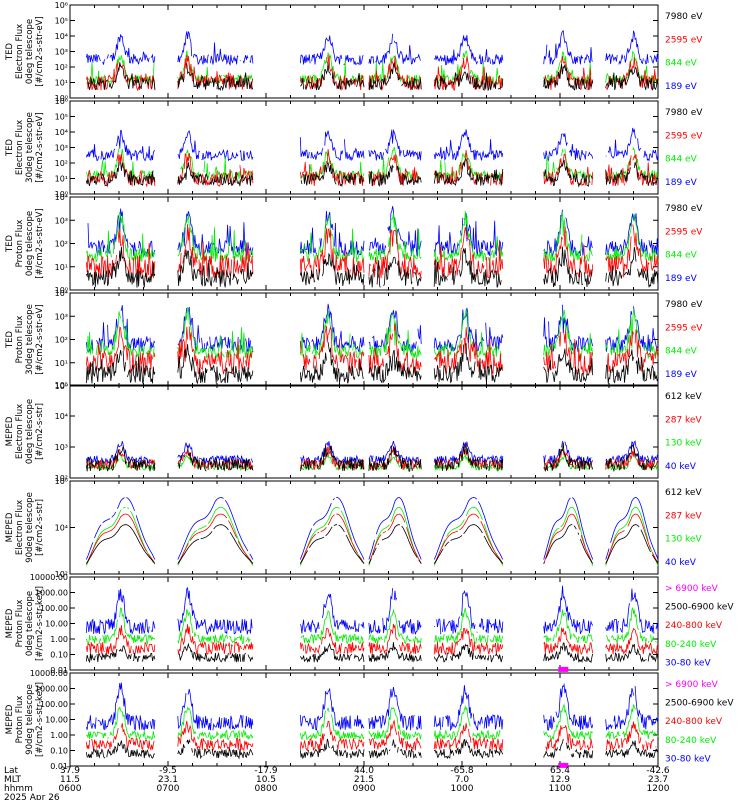 The width and height of the screenshot is (750, 800). I want to click on footer-mlt: 23.1, so click(168, 780).